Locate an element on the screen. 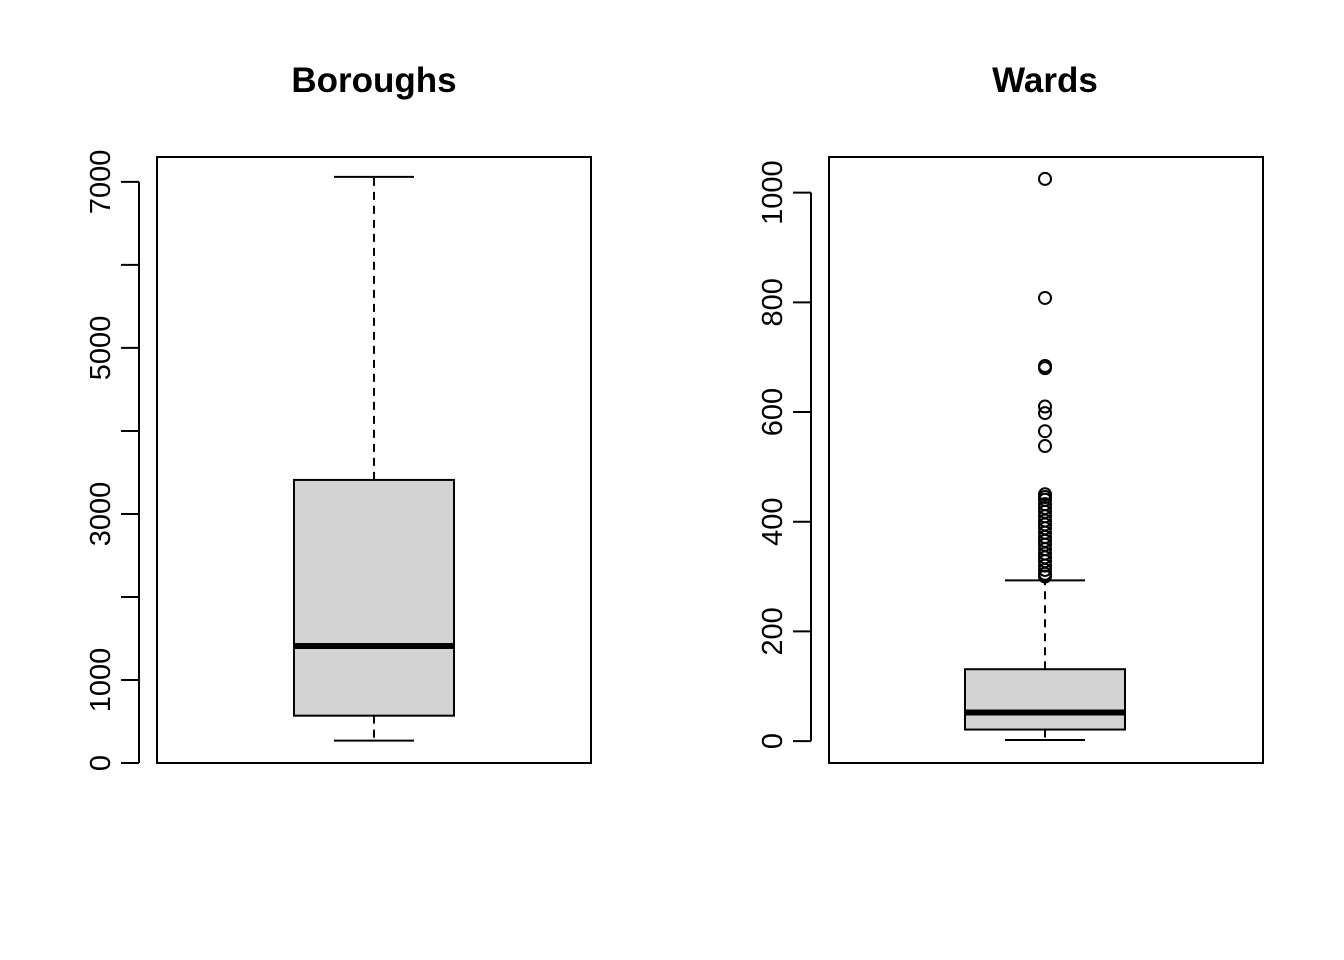 This screenshot has width=1344, height=960. wards-box is located at coordinates (1045, 699).